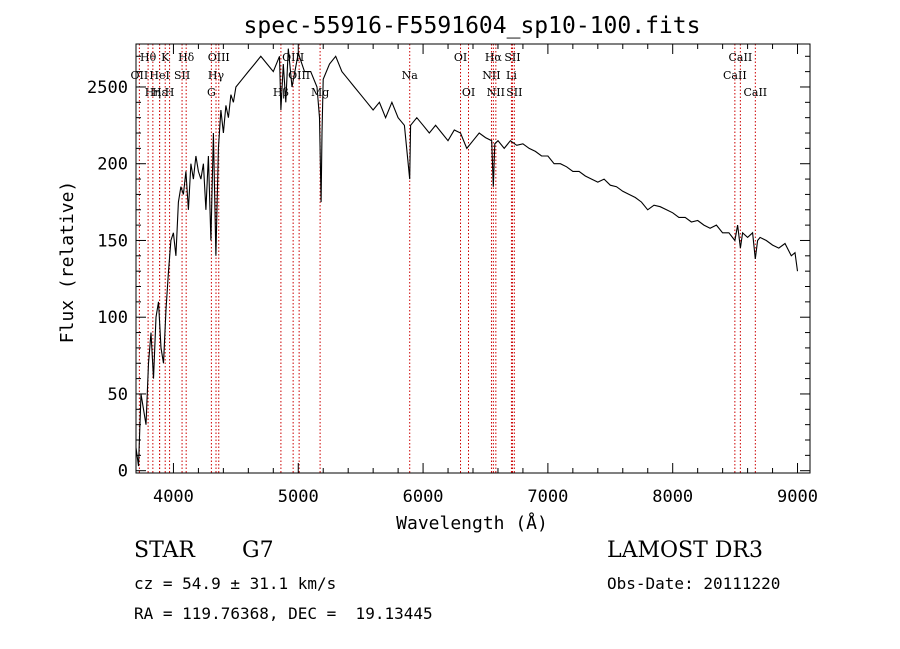 This screenshot has width=900, height=649. I want to click on spectral-line-label: Hη, so click(153, 92).